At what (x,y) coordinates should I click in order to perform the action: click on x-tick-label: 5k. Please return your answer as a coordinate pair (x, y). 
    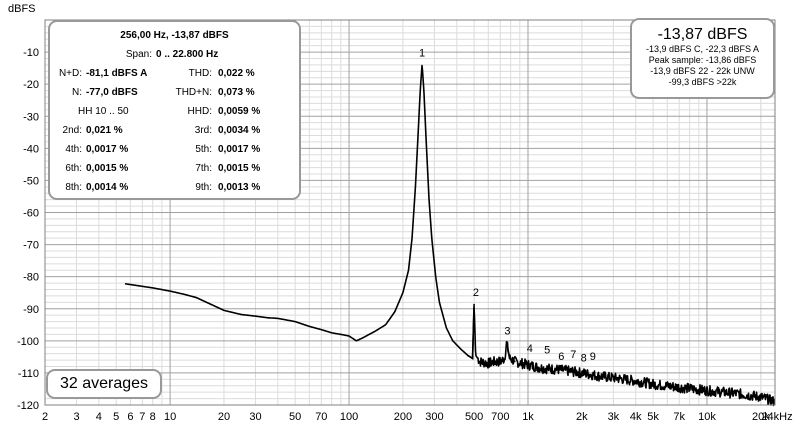
    Looking at the image, I should click on (653, 417).